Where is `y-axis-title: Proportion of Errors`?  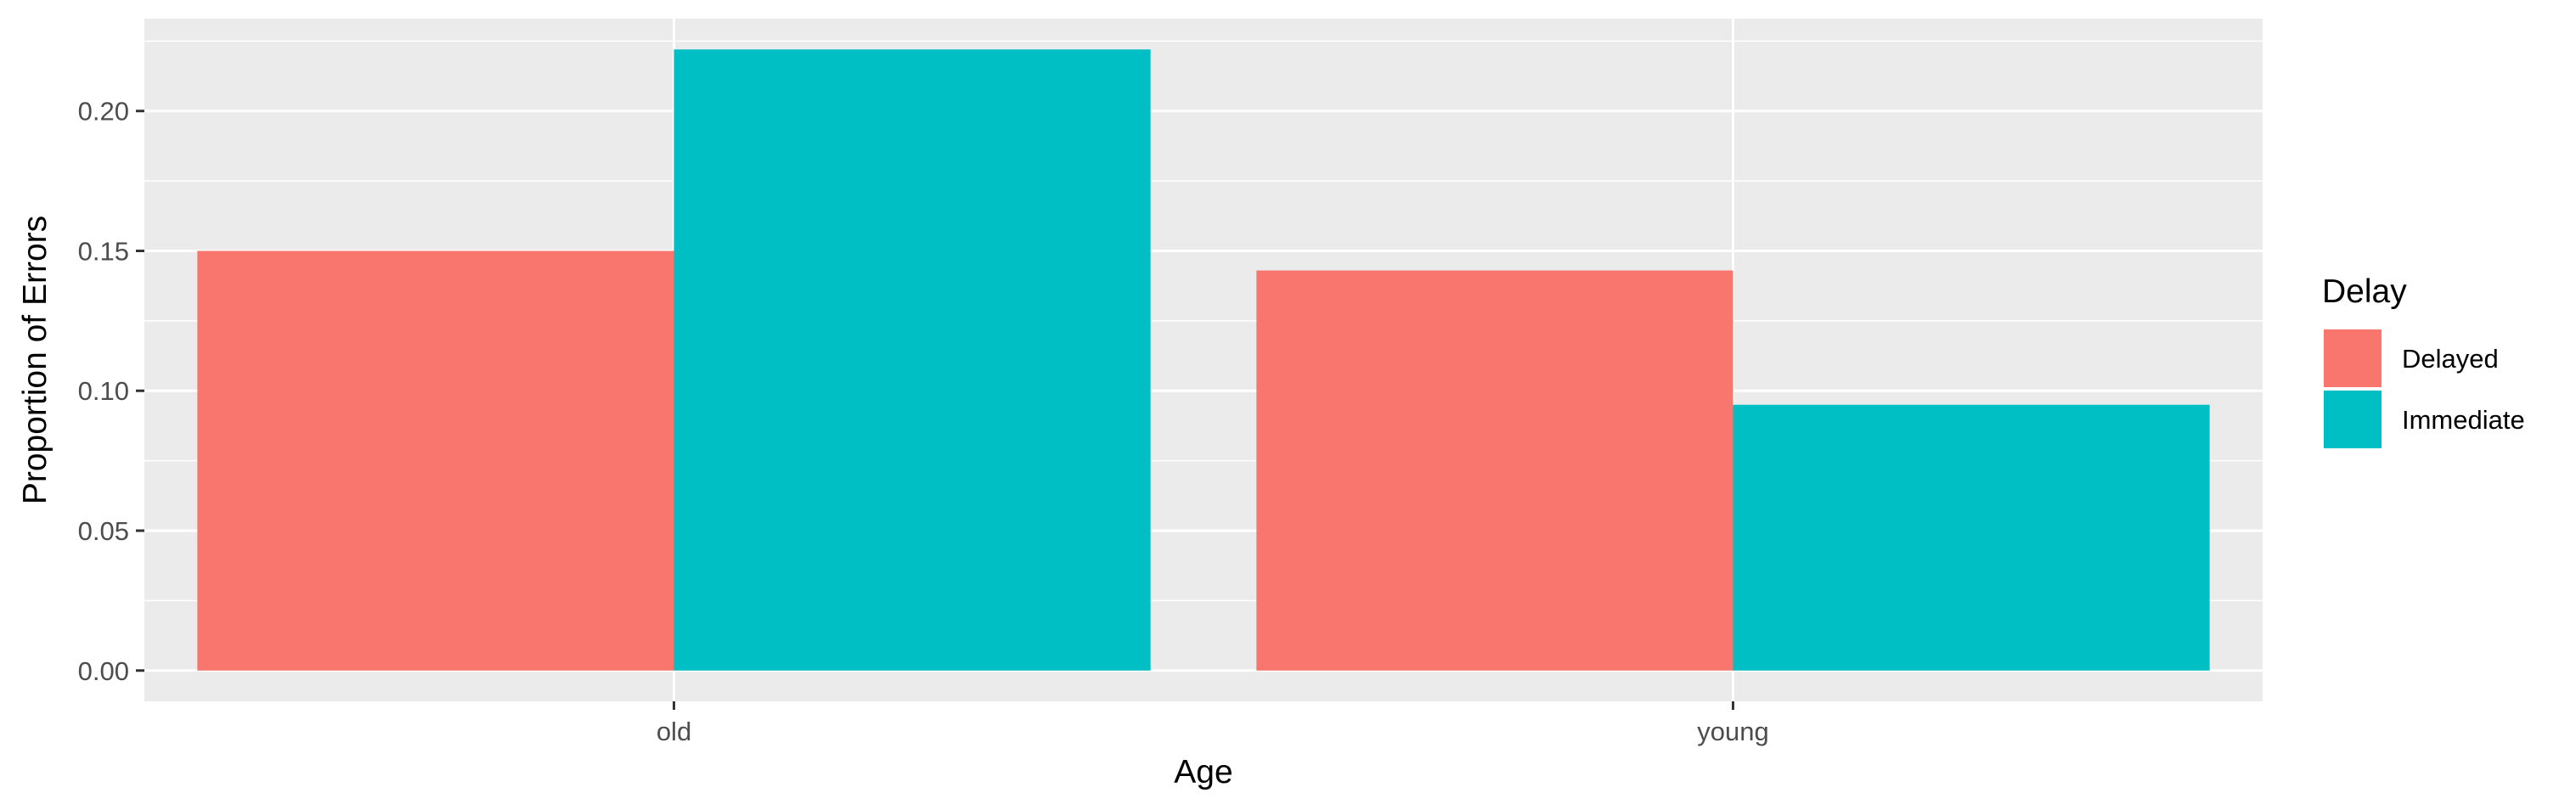
y-axis-title: Proportion of Errors is located at coordinates (35, 360).